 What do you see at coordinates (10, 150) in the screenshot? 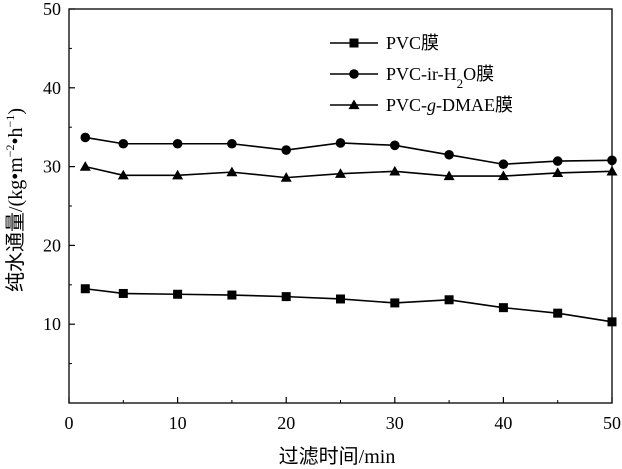
I see `y-axis-title-exp1: −2` at bounding box center [10, 150].